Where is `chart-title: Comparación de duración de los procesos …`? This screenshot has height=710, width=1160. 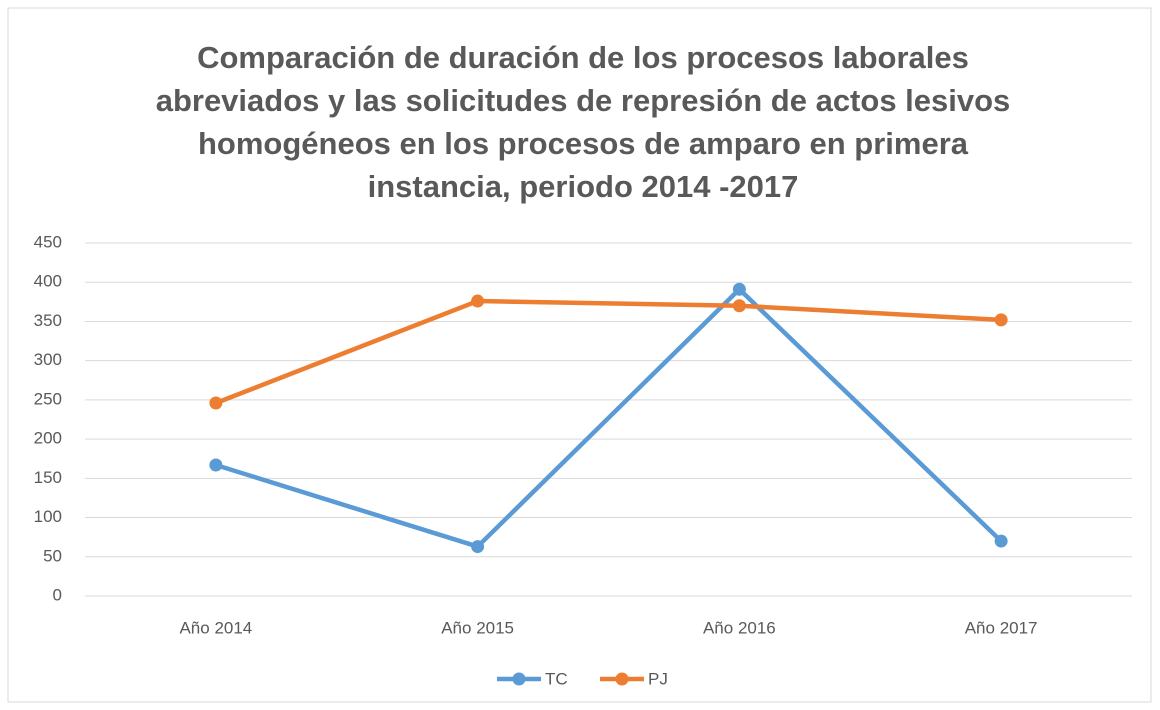
chart-title: Comparación de duración de los procesos … is located at coordinates (583, 57).